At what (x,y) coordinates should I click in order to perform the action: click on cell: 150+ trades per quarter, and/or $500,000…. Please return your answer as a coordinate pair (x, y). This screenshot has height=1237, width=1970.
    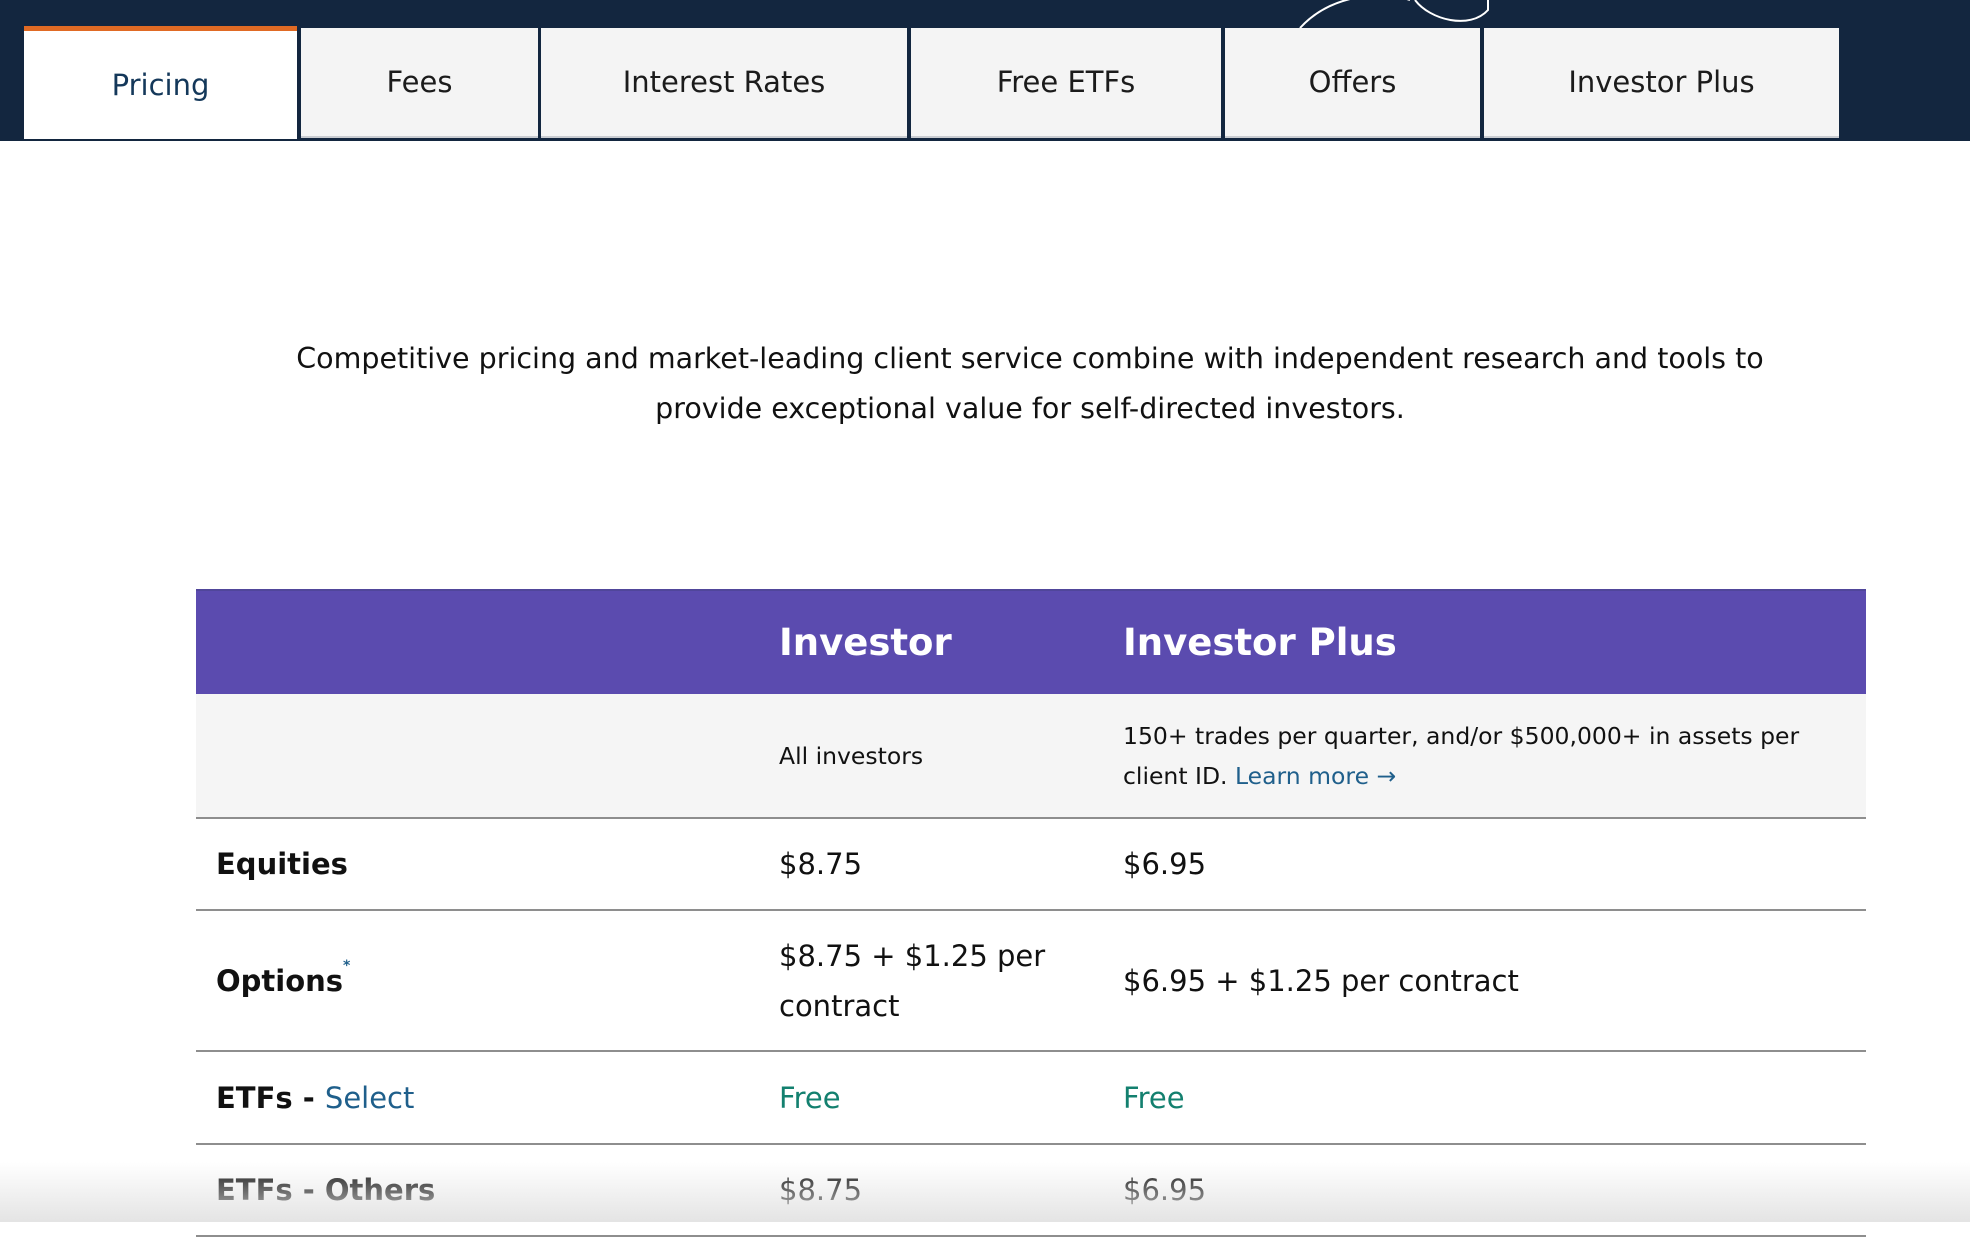
    Looking at the image, I should click on (1494, 756).